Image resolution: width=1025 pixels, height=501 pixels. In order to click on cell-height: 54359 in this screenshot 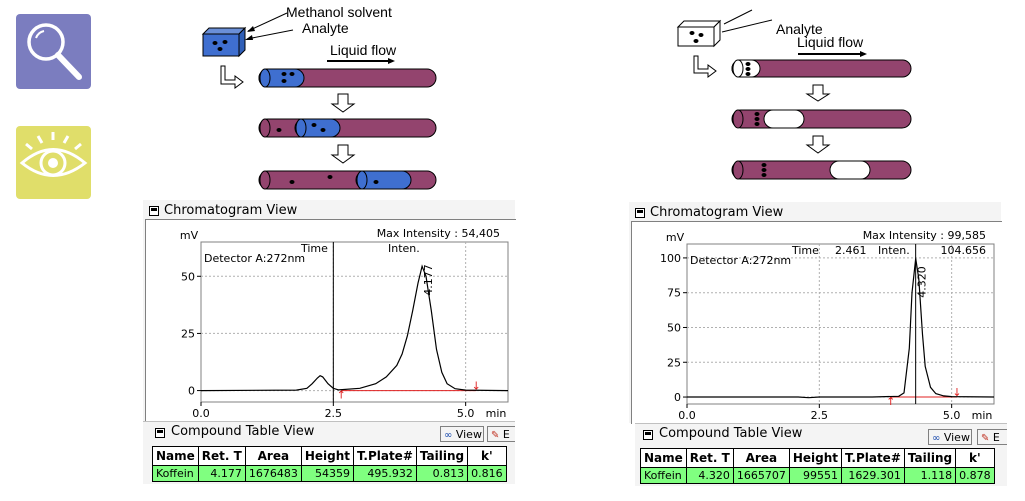, I will do `click(327, 473)`.